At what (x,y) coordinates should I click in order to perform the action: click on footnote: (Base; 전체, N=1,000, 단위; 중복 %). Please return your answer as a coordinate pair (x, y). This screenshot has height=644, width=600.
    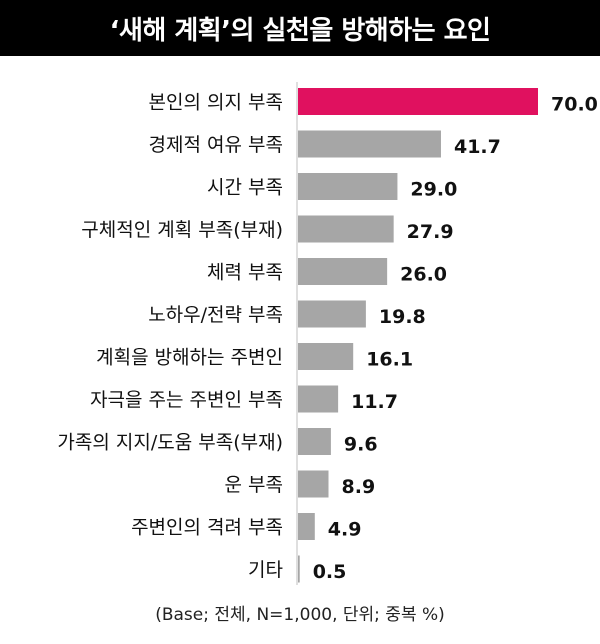
    Looking at the image, I should click on (300, 615).